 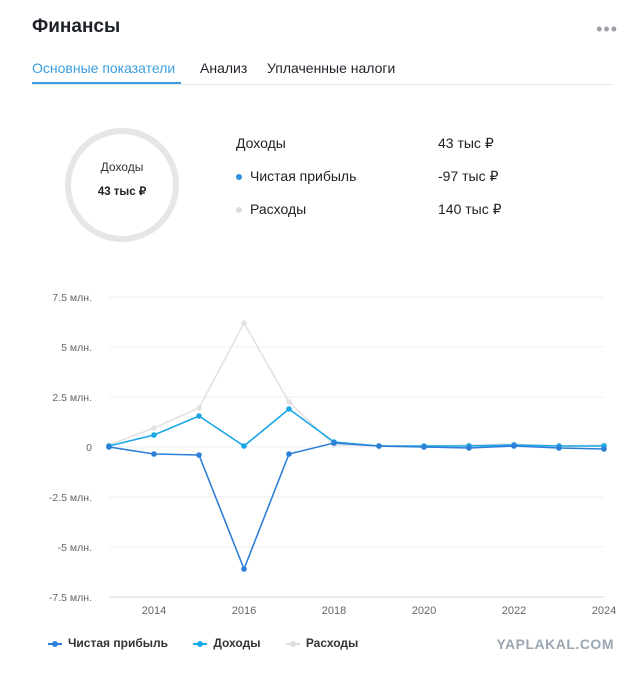 What do you see at coordinates (607, 29) in the screenshot?
I see `more-dots-icon: •••` at bounding box center [607, 29].